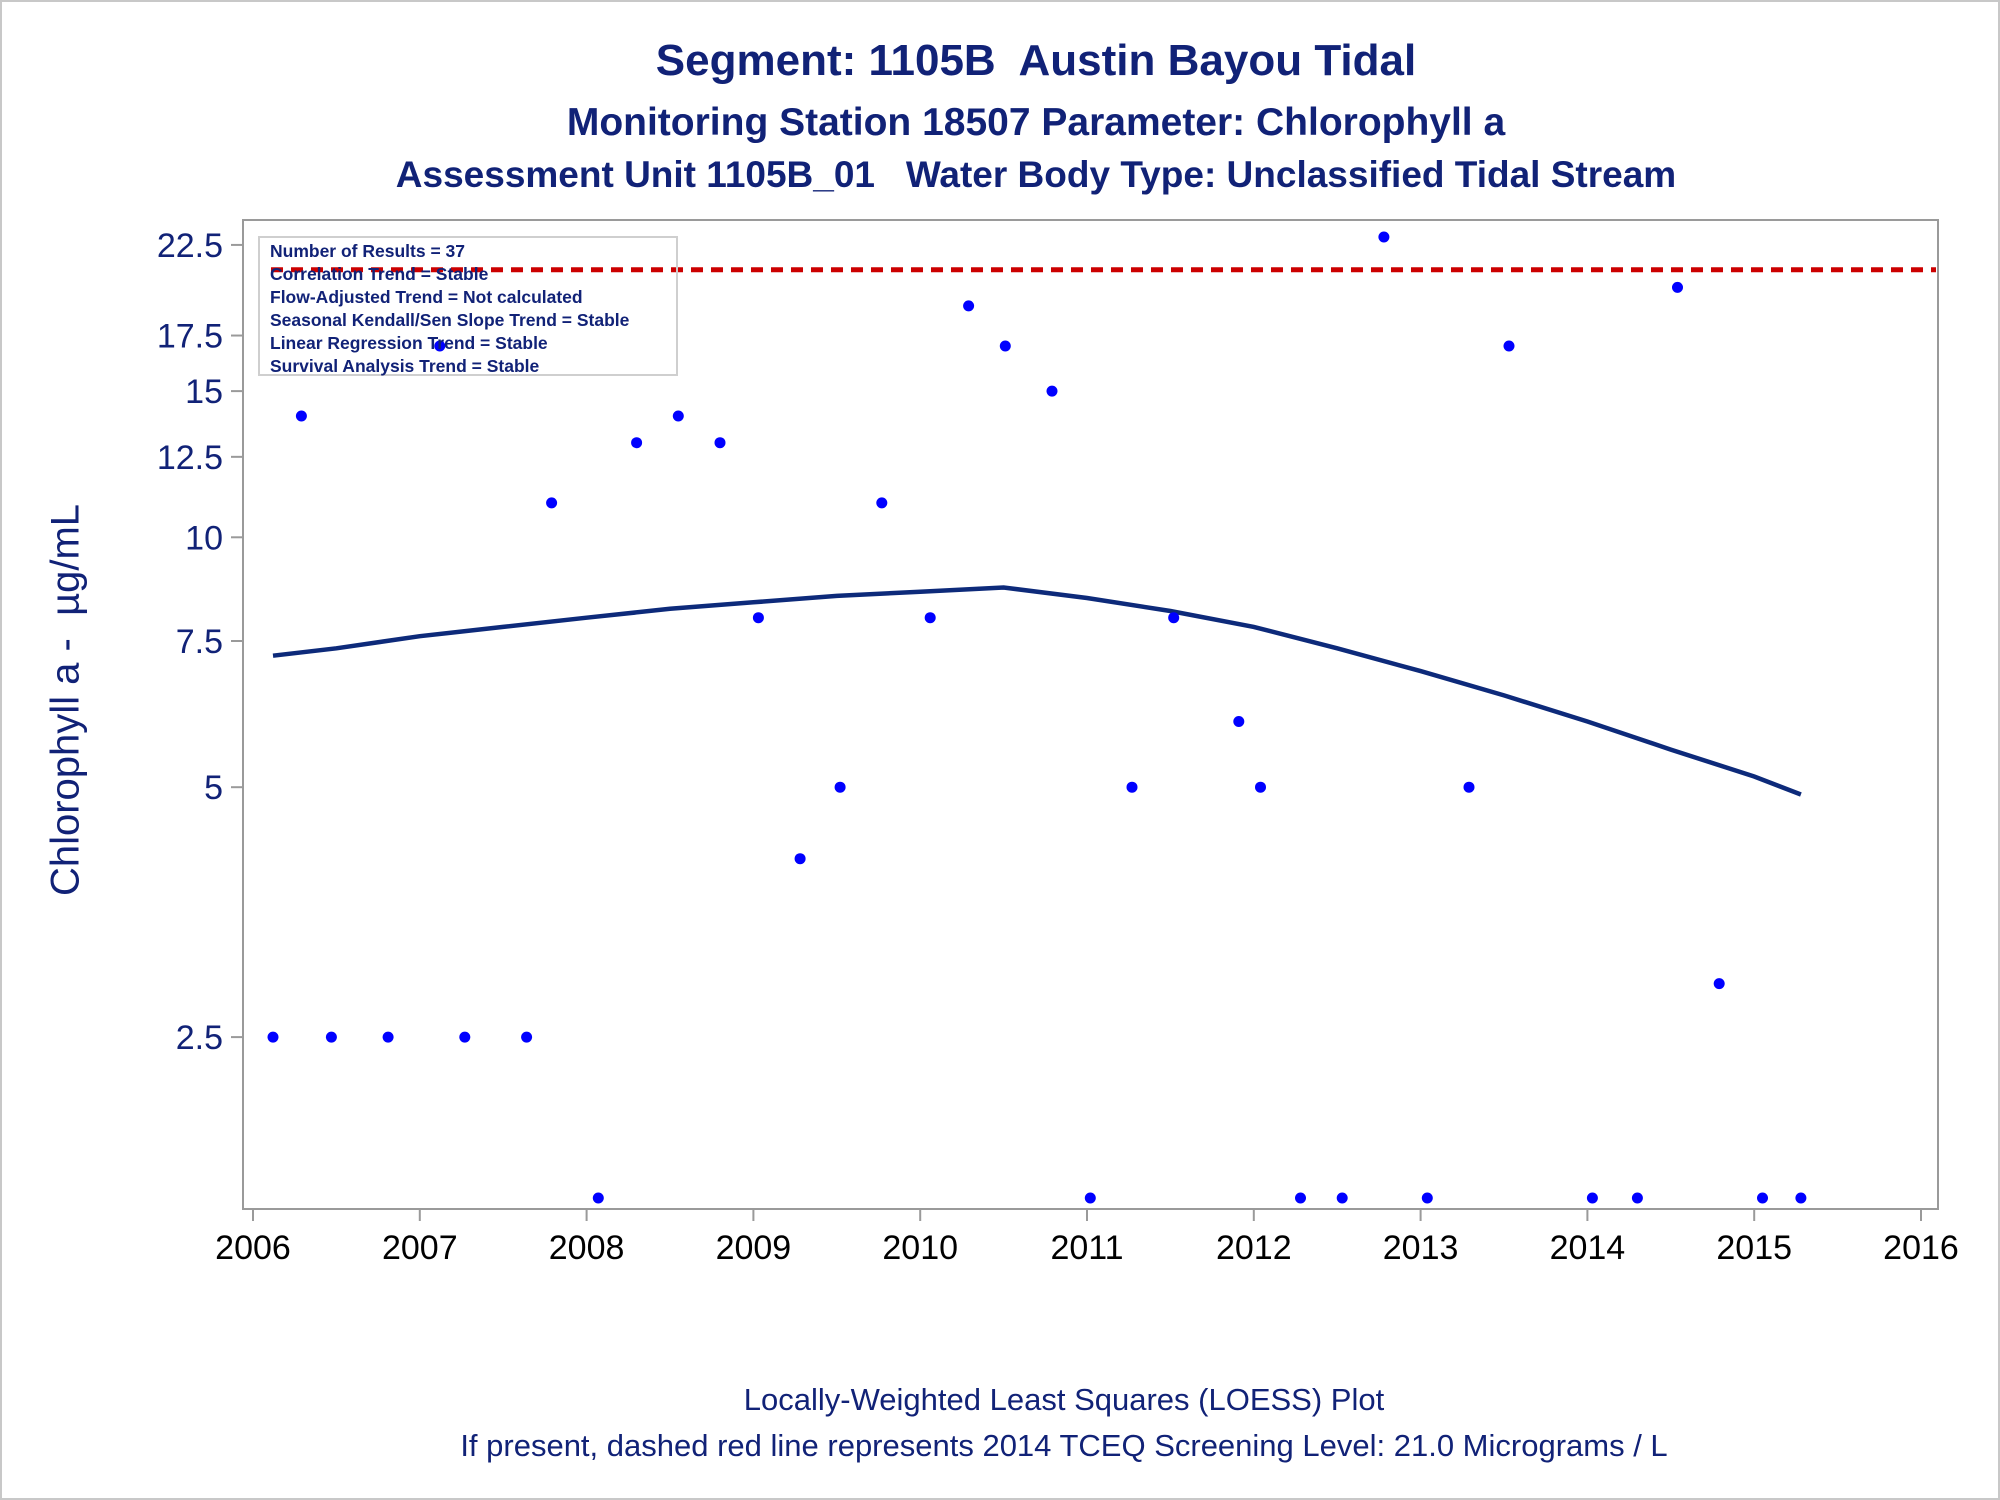 This screenshot has width=2000, height=1500. Describe the element at coordinates (199, 642) in the screenshot. I see `y-tick-label: 7.5` at that location.